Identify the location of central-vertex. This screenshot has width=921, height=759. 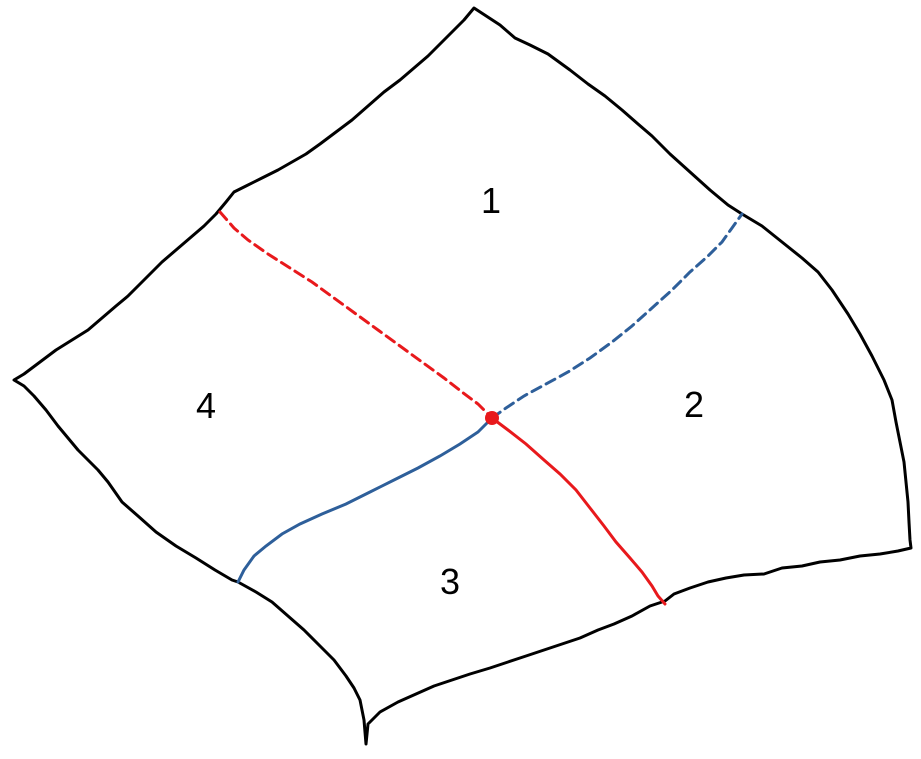
(492, 418).